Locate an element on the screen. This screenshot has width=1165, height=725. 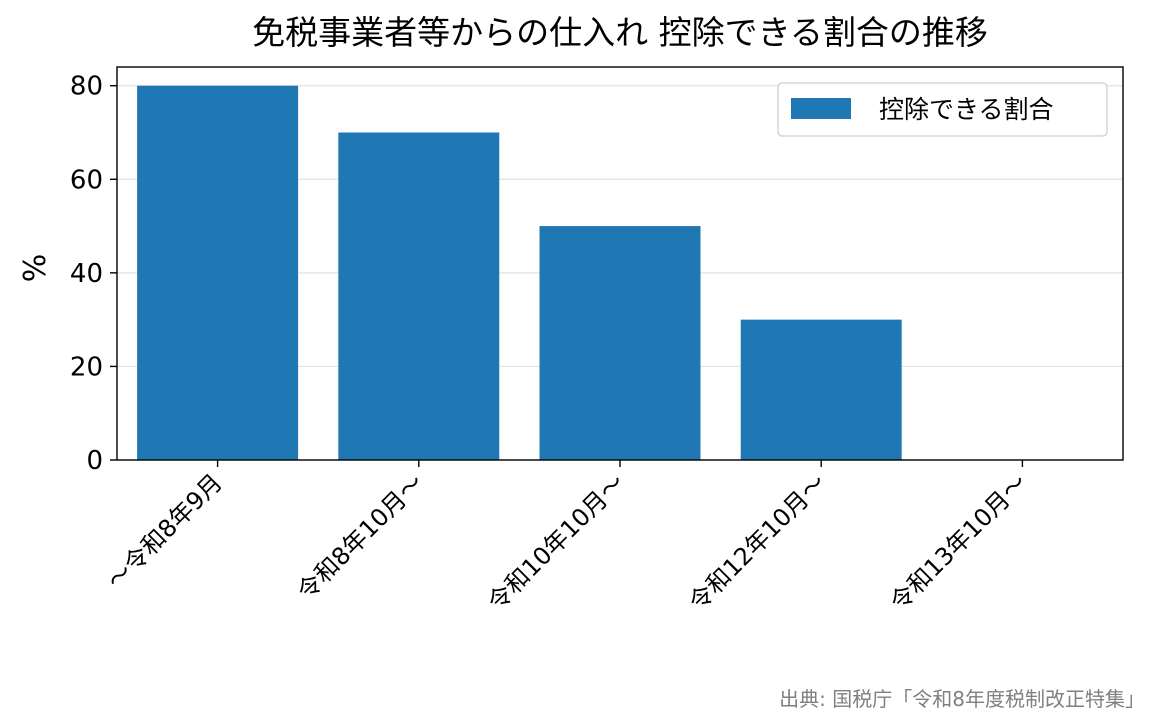
y-axis-ticks: 0 20 40 60 80 is located at coordinates (93, 274).